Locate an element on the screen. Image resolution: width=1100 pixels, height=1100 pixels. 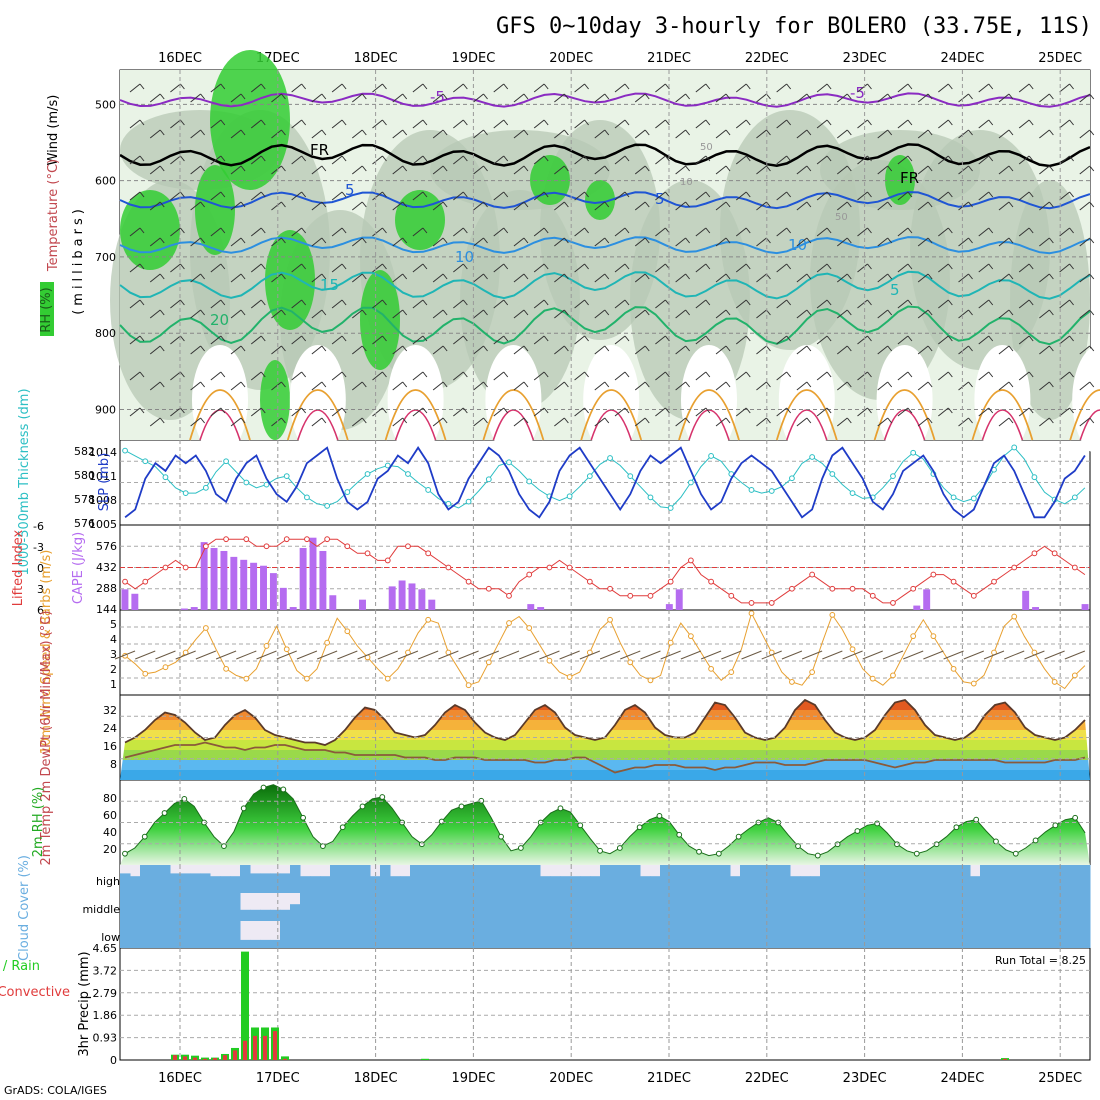
contour-label: FR is located at coordinates (909, 178).